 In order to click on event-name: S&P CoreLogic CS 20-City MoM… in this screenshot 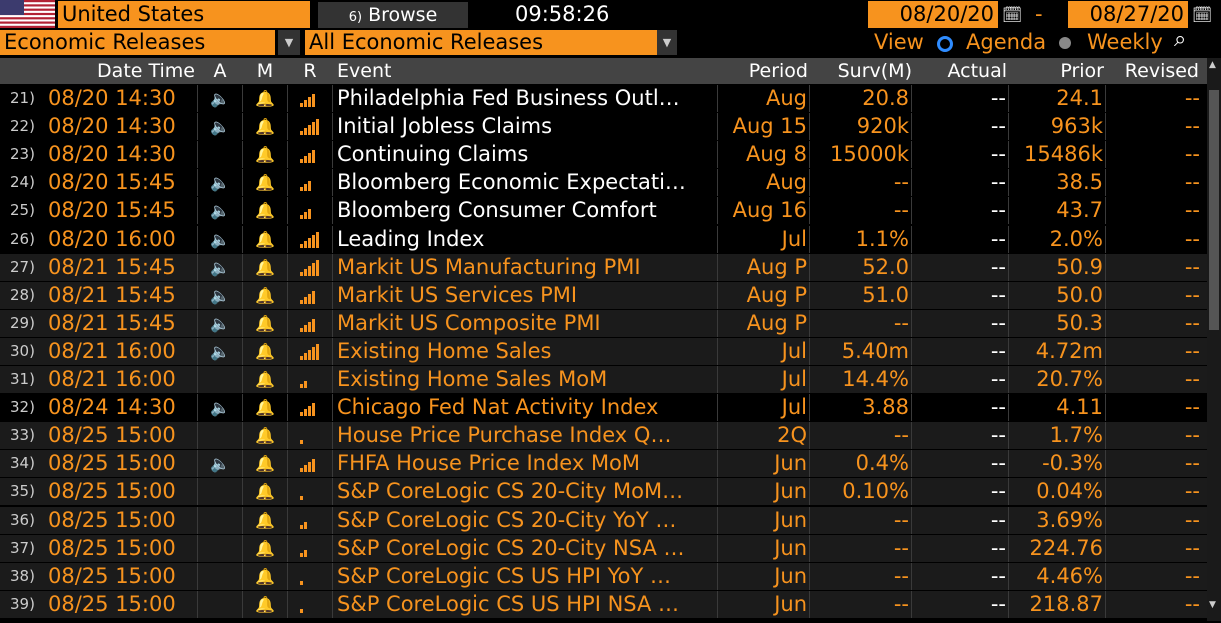, I will do `click(525, 492)`.